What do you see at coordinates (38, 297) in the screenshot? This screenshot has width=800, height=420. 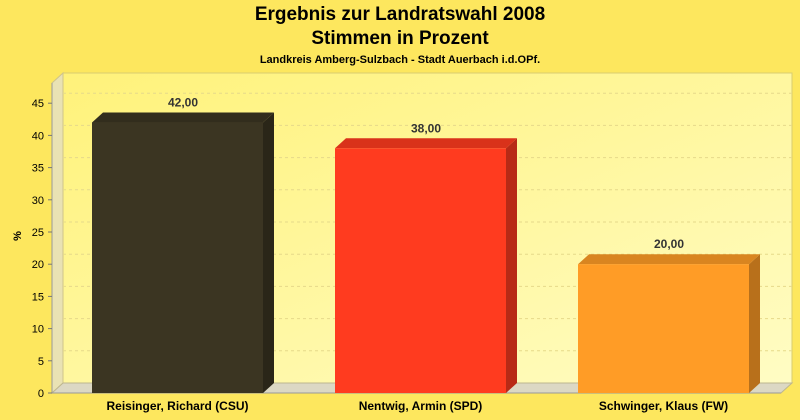 I see `y-tick-label: 15` at bounding box center [38, 297].